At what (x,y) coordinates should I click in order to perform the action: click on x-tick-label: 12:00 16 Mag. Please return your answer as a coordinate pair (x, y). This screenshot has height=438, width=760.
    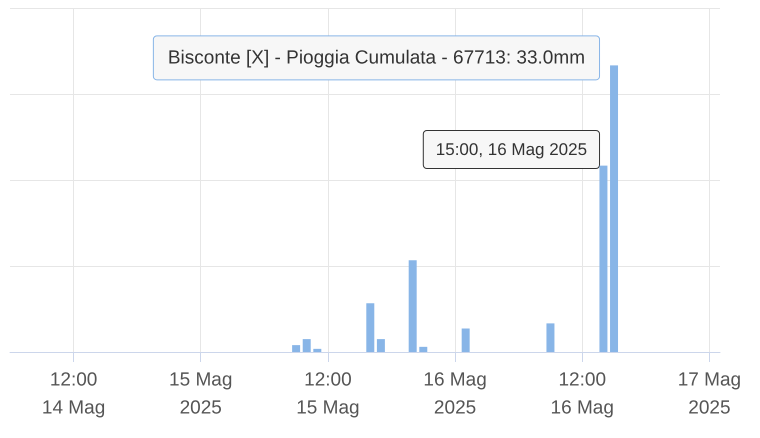
    Looking at the image, I should click on (582, 394).